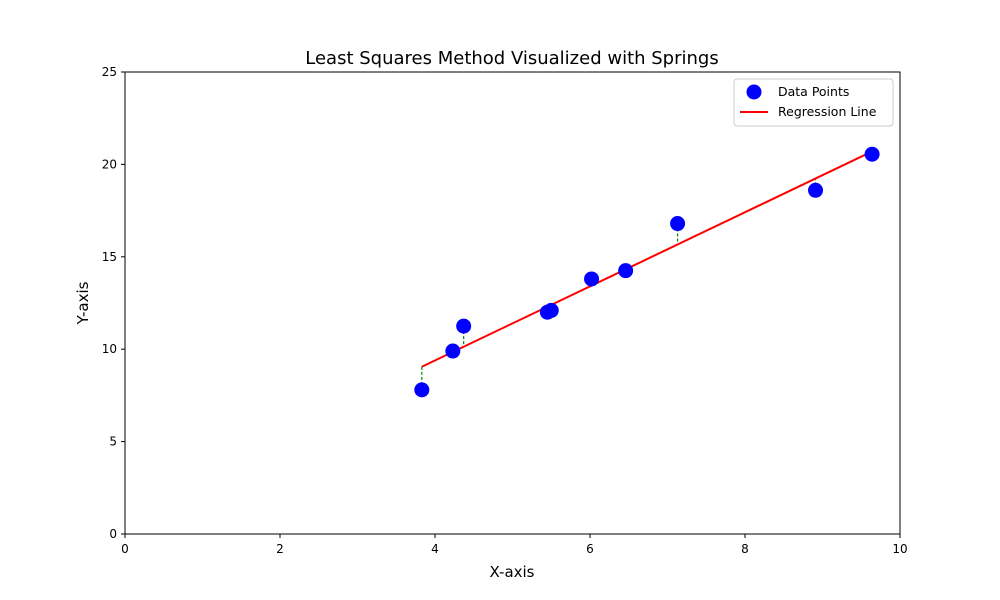  I want to click on x-tick-label-4: 8, so click(745, 549).